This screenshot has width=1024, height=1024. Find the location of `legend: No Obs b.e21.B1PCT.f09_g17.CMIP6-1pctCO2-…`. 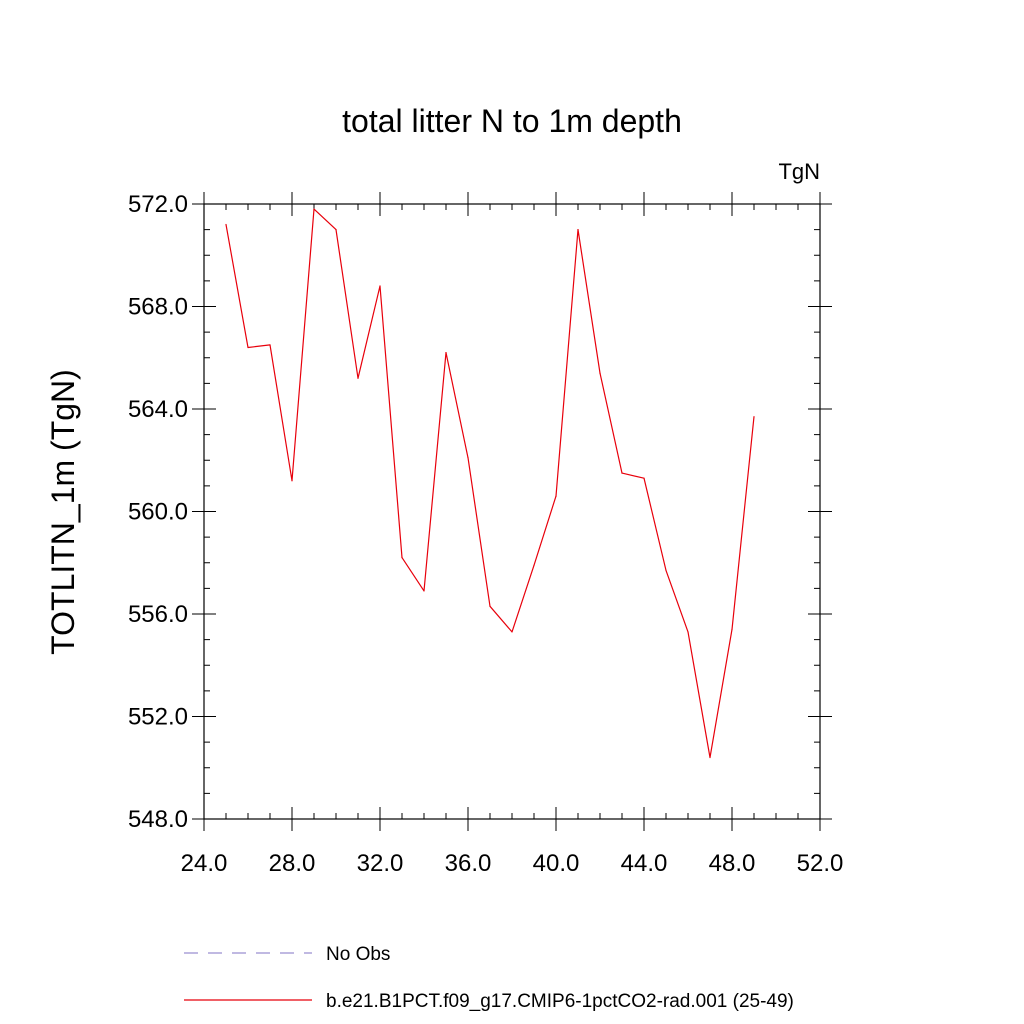

legend: No Obs b.e21.B1PCT.f09_g17.CMIP6-1pctCO2-… is located at coordinates (489, 978).